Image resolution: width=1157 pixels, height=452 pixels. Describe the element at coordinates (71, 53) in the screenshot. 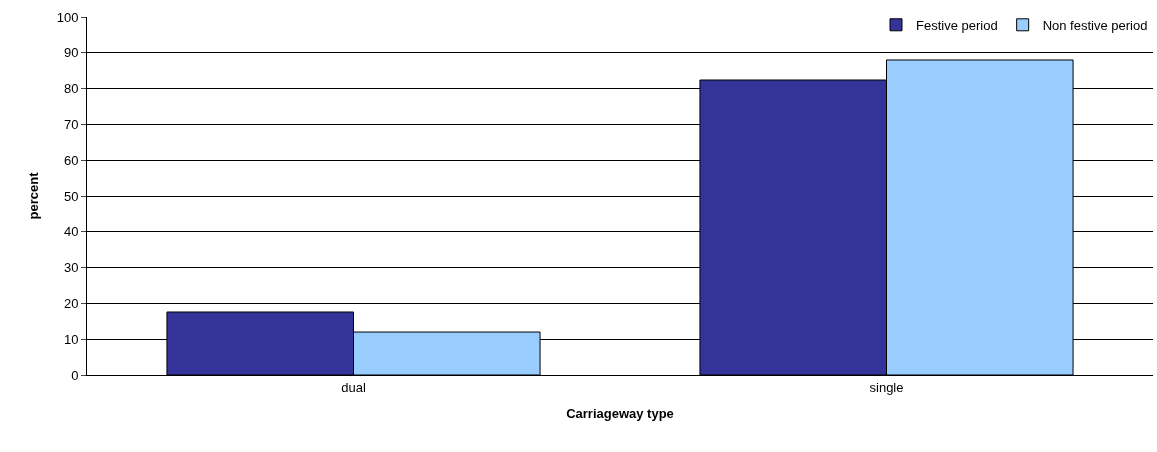

I see `y-tick-label: 90` at that location.